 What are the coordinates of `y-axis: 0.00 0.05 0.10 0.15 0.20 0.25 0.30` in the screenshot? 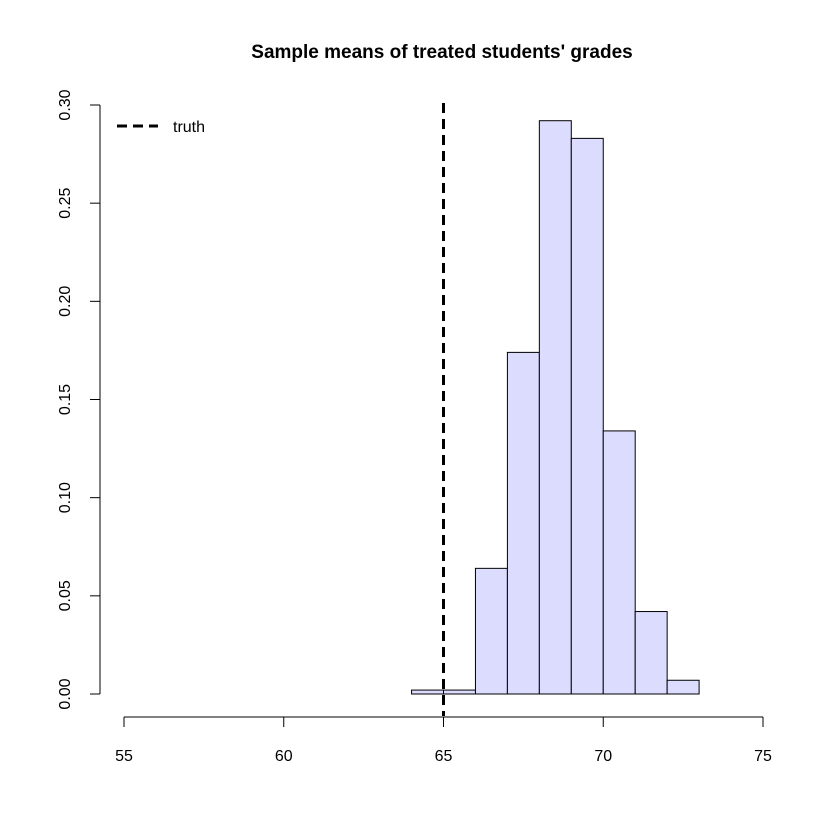 It's located at (79, 399).